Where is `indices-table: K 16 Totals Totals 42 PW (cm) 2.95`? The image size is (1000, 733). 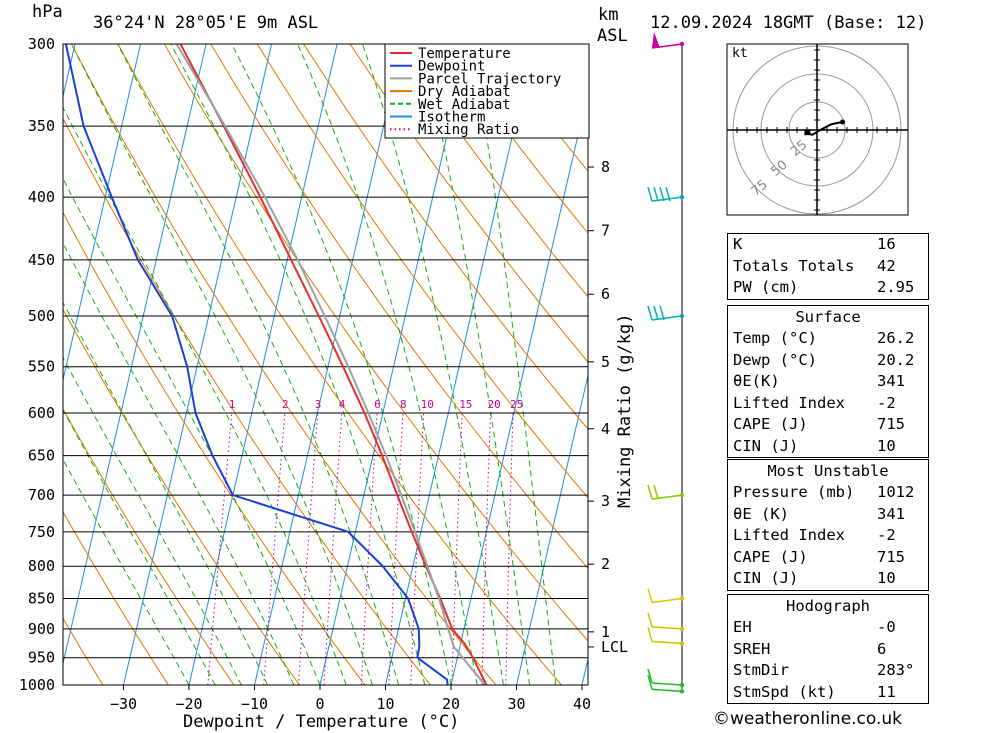 indices-table: K 16 Totals Totals 42 PW (cm) 2.95 is located at coordinates (828, 266).